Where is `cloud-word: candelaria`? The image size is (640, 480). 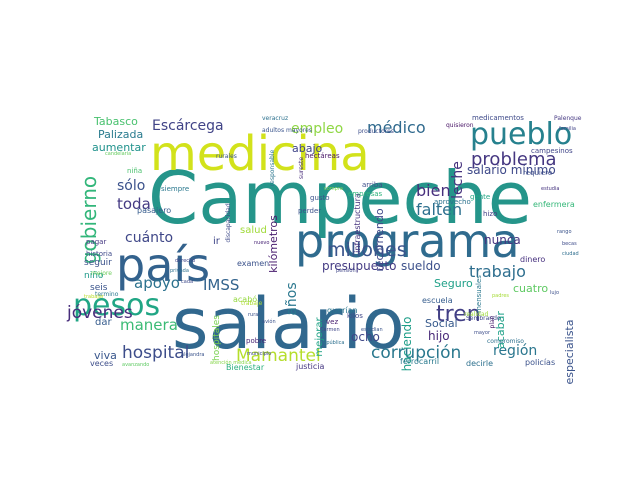
cloud-word: candelaria is located at coordinates (118, 154).